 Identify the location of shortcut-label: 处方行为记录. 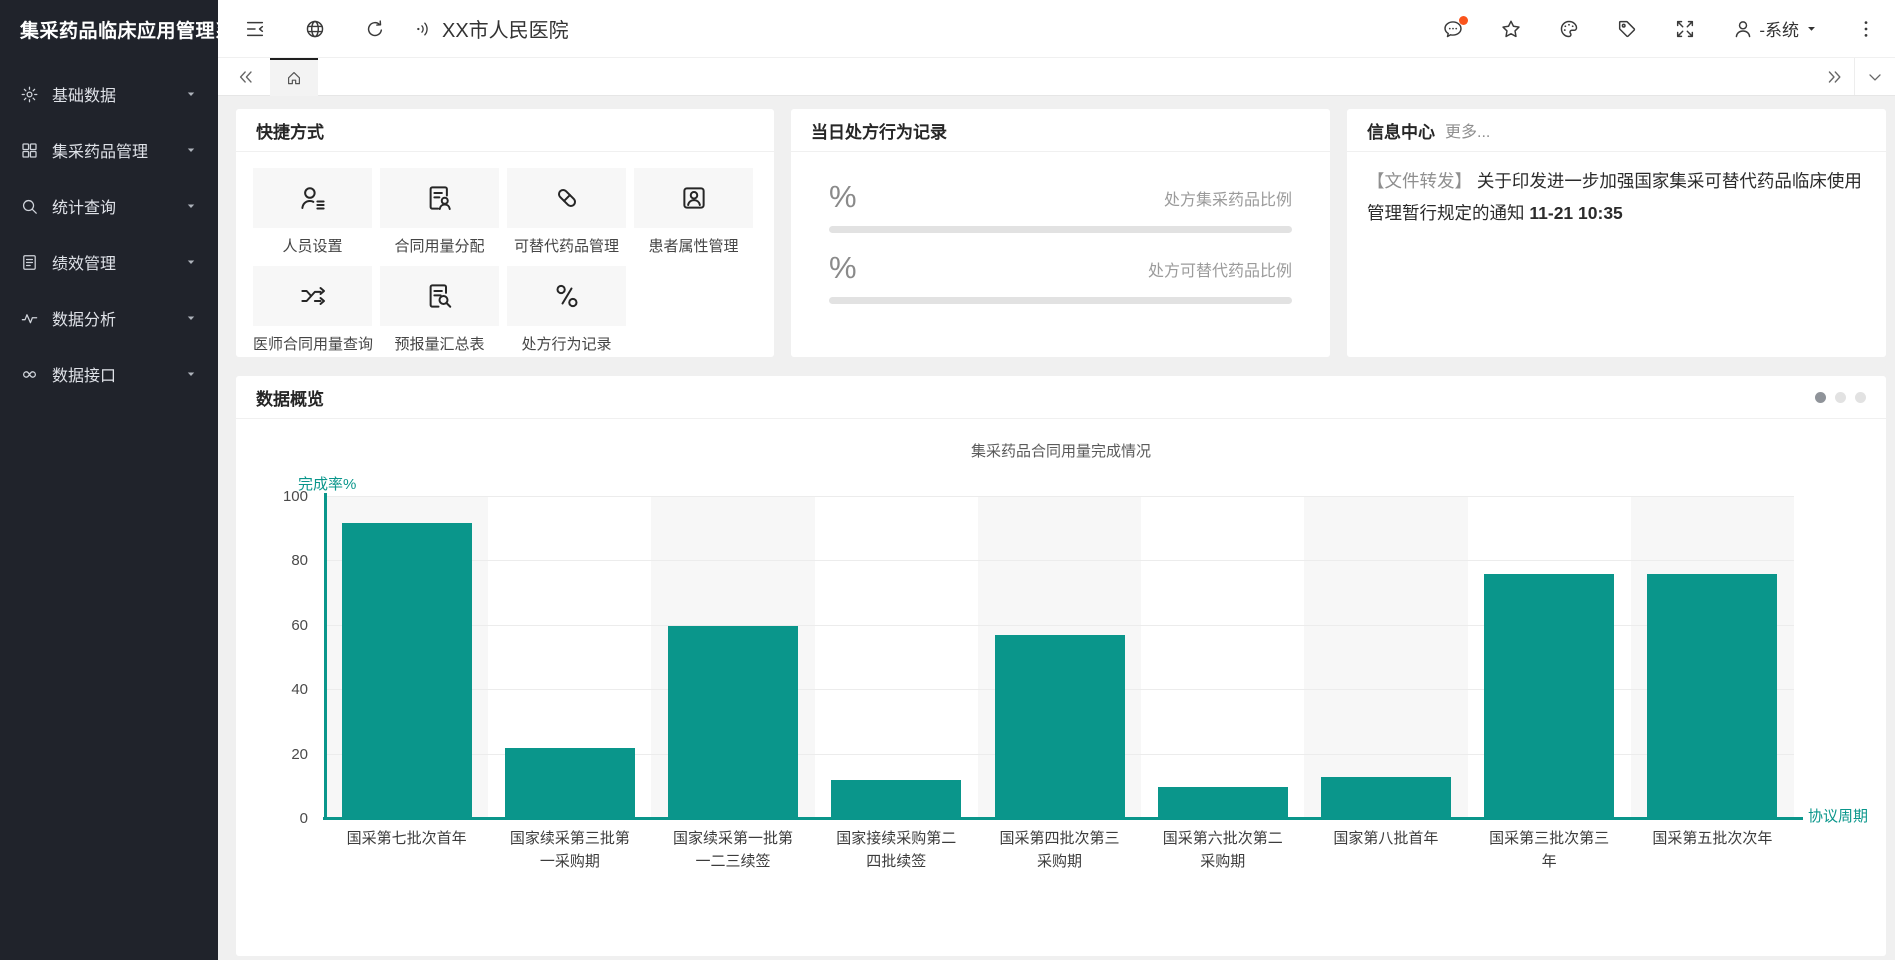
(566, 344).